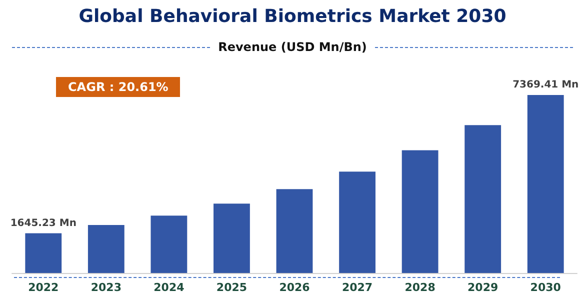 The width and height of the screenshot is (585, 304). Describe the element at coordinates (43, 287) in the screenshot. I see `x-tick-label: 2022` at that location.